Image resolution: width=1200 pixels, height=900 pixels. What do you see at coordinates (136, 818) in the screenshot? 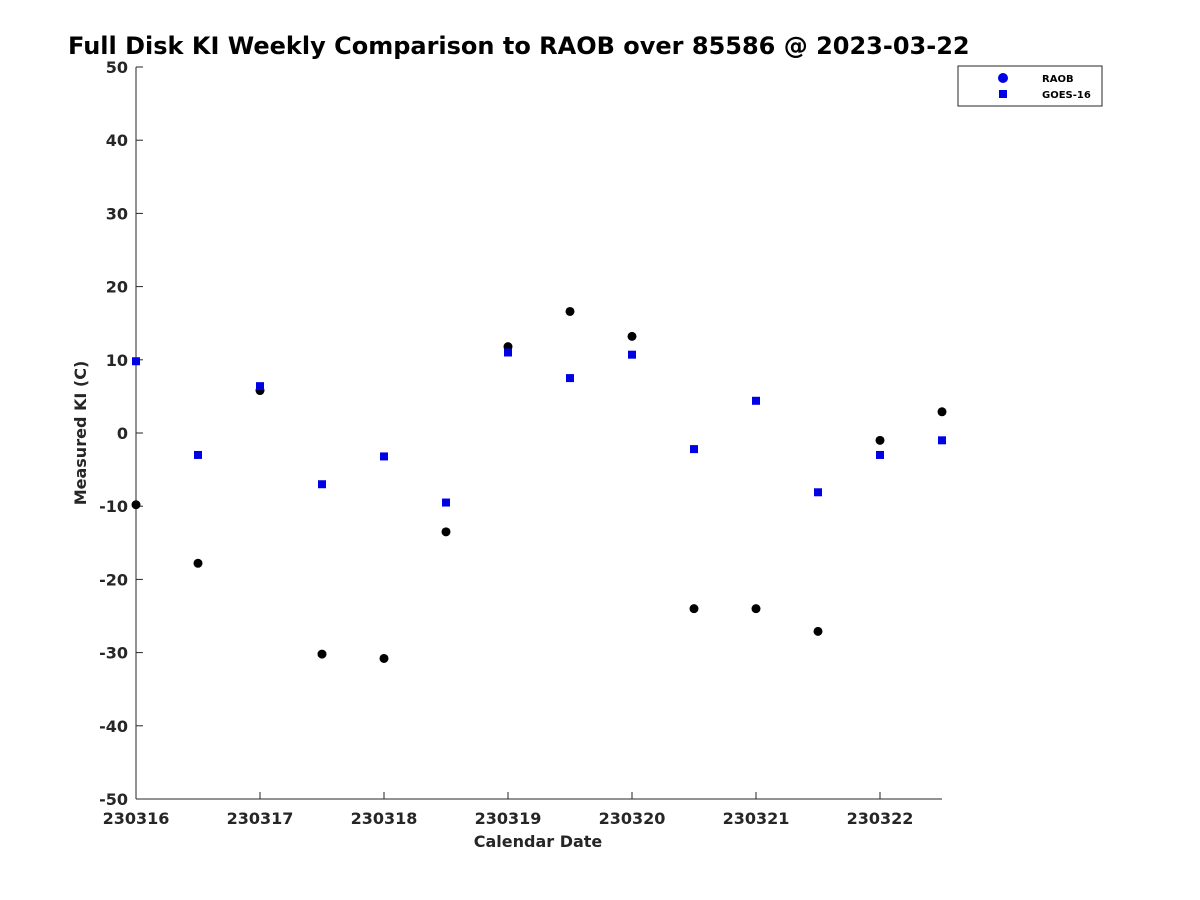
I see `x-tick-label: 230316` at bounding box center [136, 818].